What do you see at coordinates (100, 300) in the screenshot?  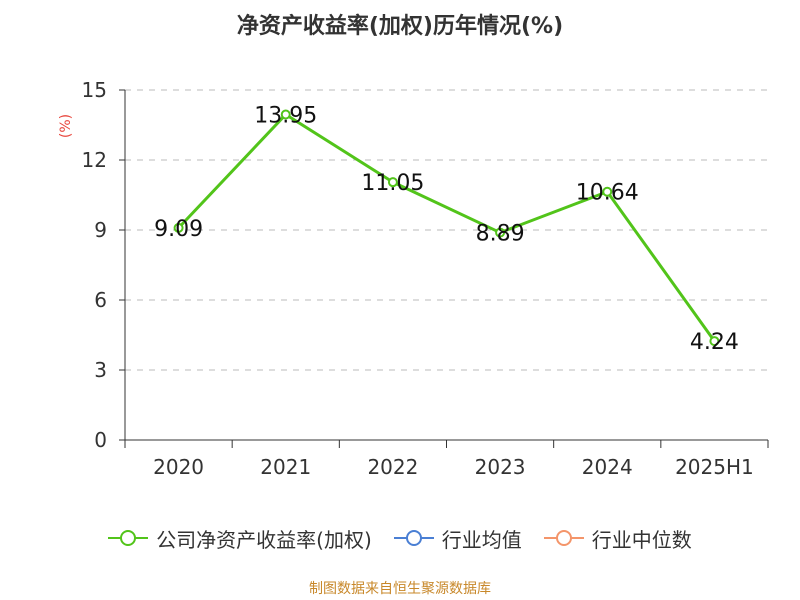 I see `y-tick-label: 6` at bounding box center [100, 300].